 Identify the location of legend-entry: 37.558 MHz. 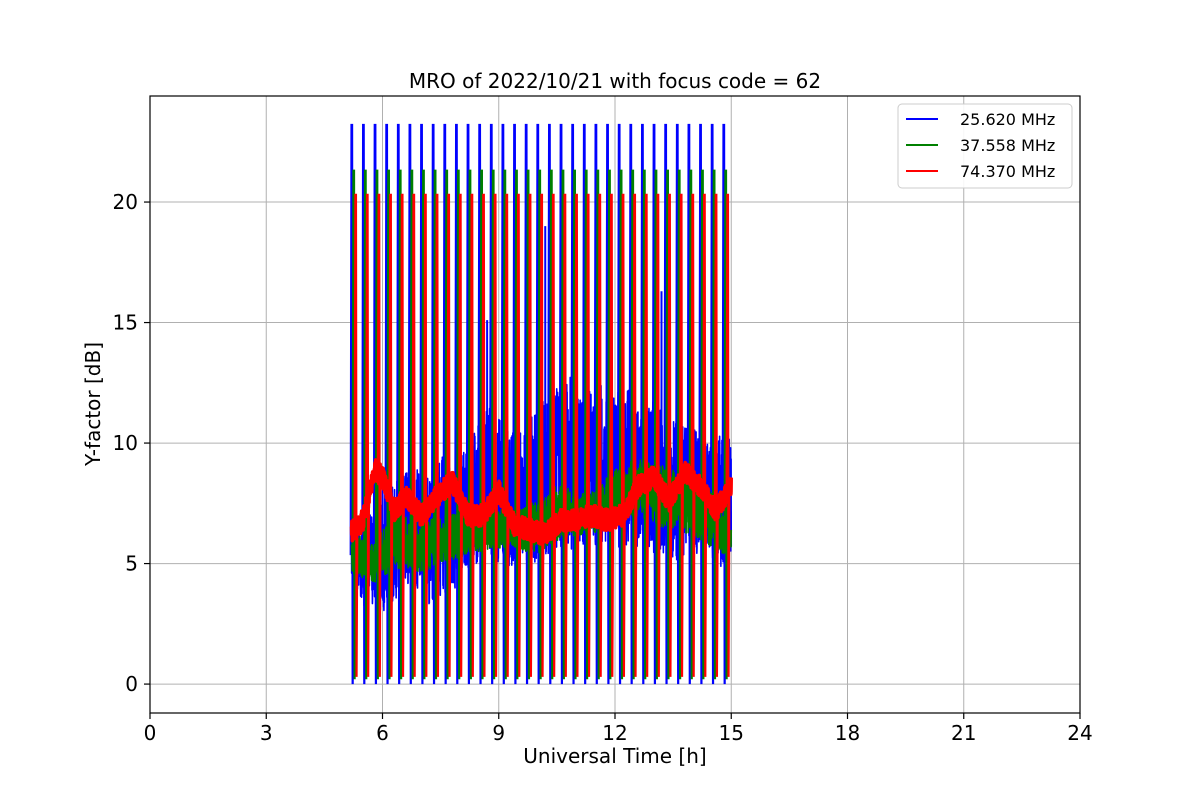
(1007, 145).